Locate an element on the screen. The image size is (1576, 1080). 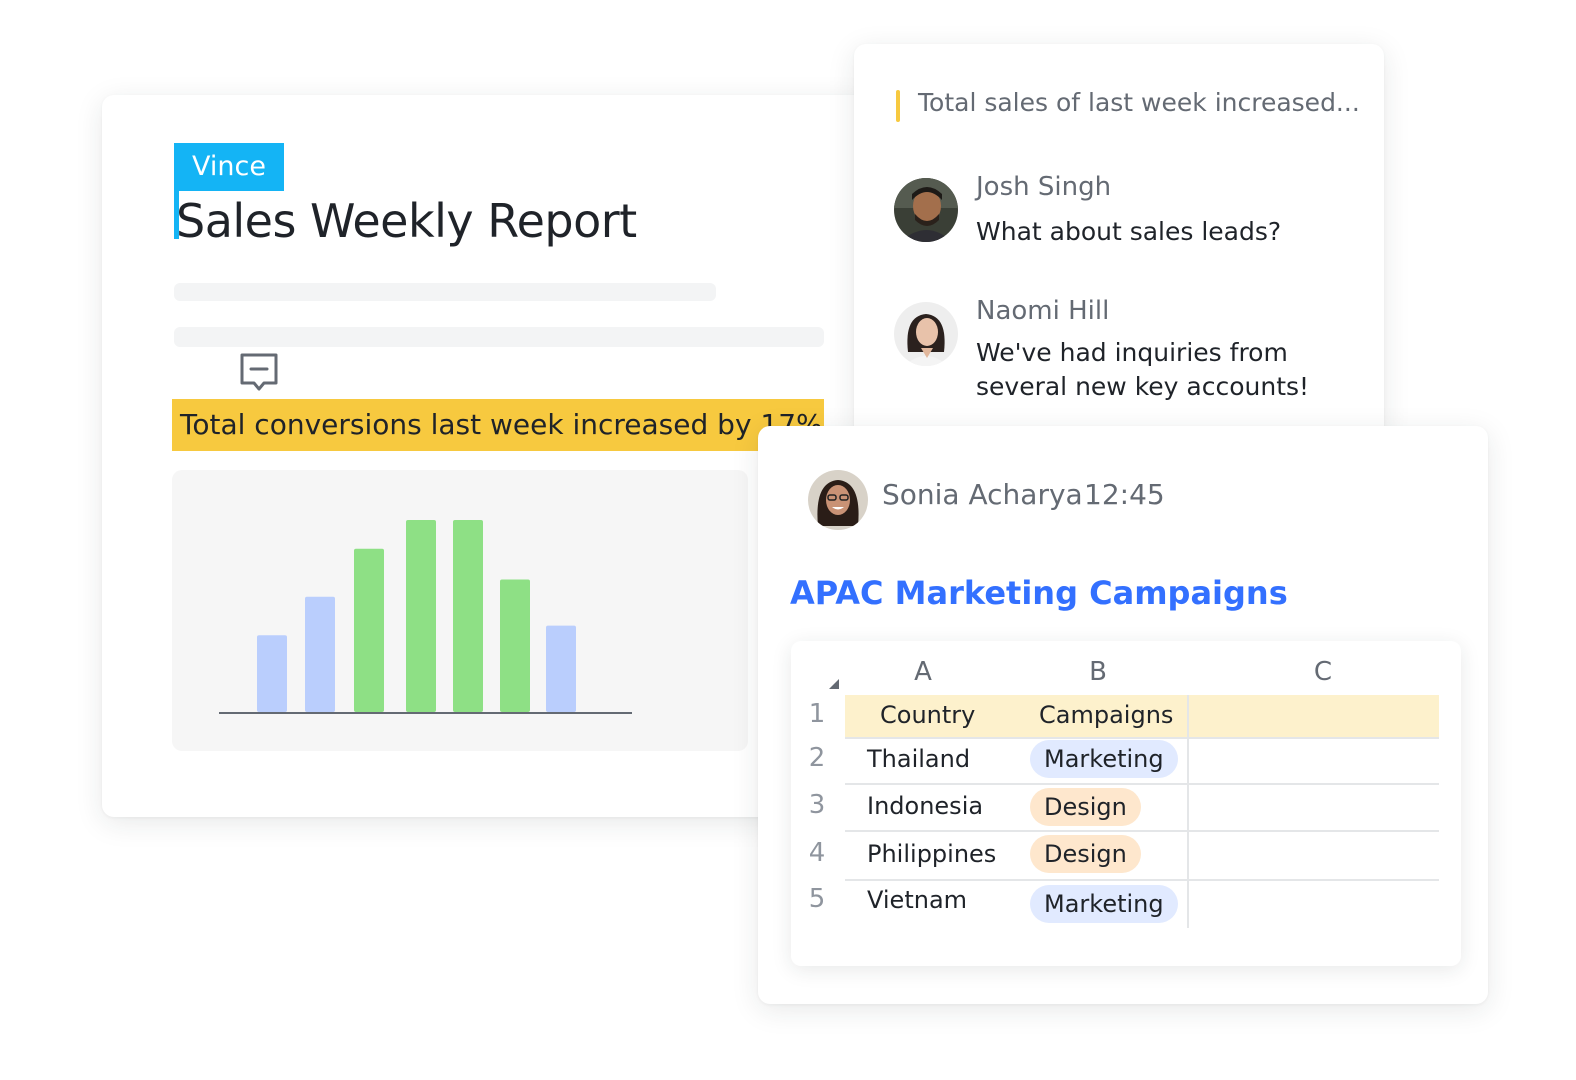
document-title: Sales Weekly Report is located at coordinates (406, 221).